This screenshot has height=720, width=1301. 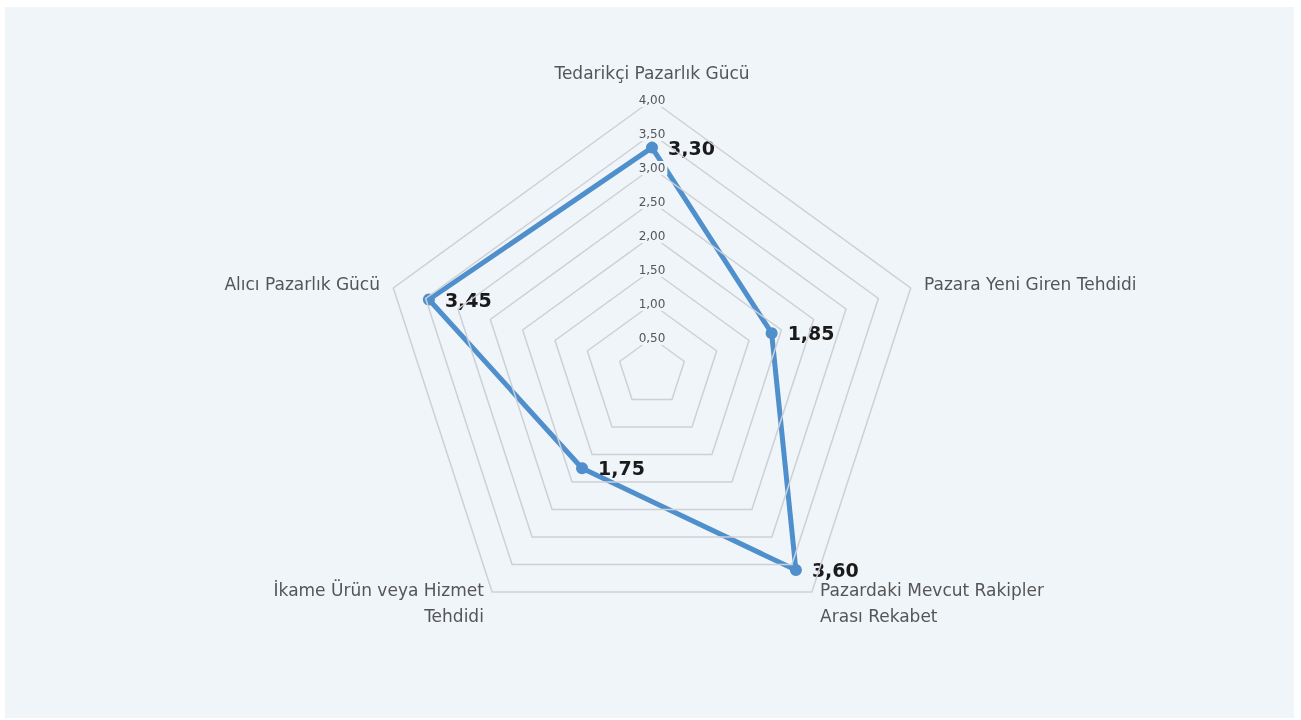 I want to click on y-tick-label: 0,50, so click(x=652, y=338).